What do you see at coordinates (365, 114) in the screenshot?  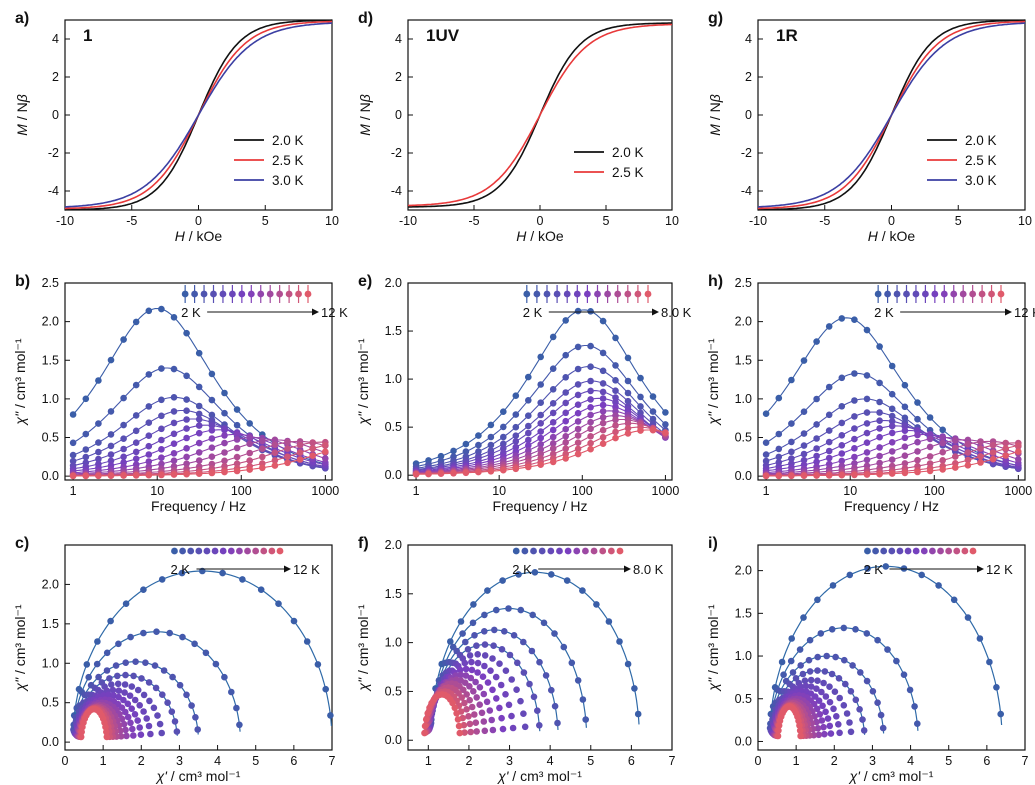 I see `y-axis-label: M / Nβ` at bounding box center [365, 114].